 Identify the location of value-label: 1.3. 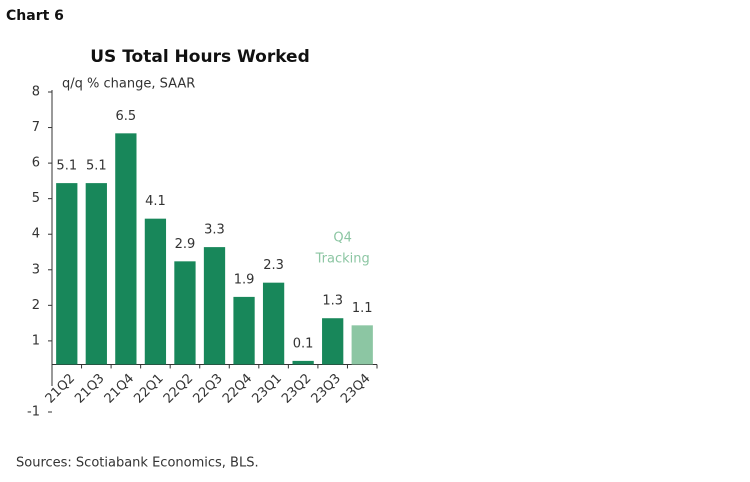
(332, 301).